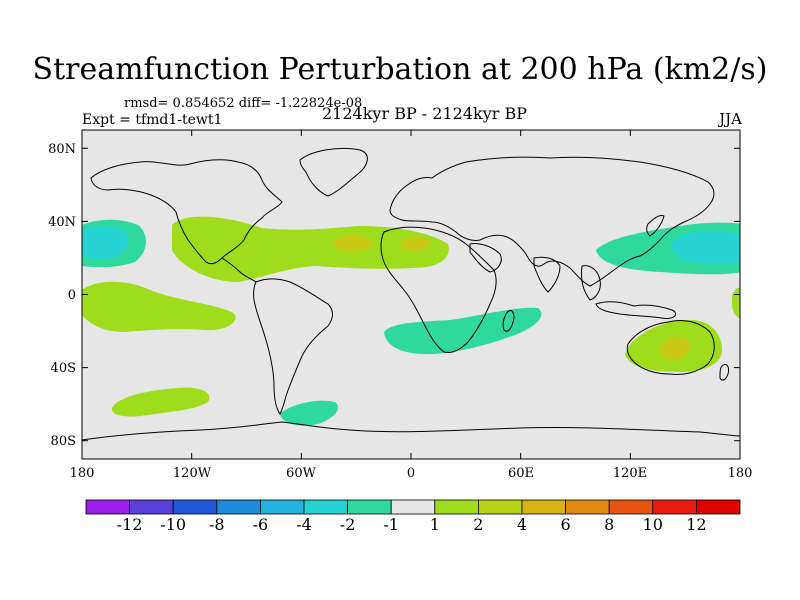  I want to click on negative-core-west-pacific, so click(705, 247).